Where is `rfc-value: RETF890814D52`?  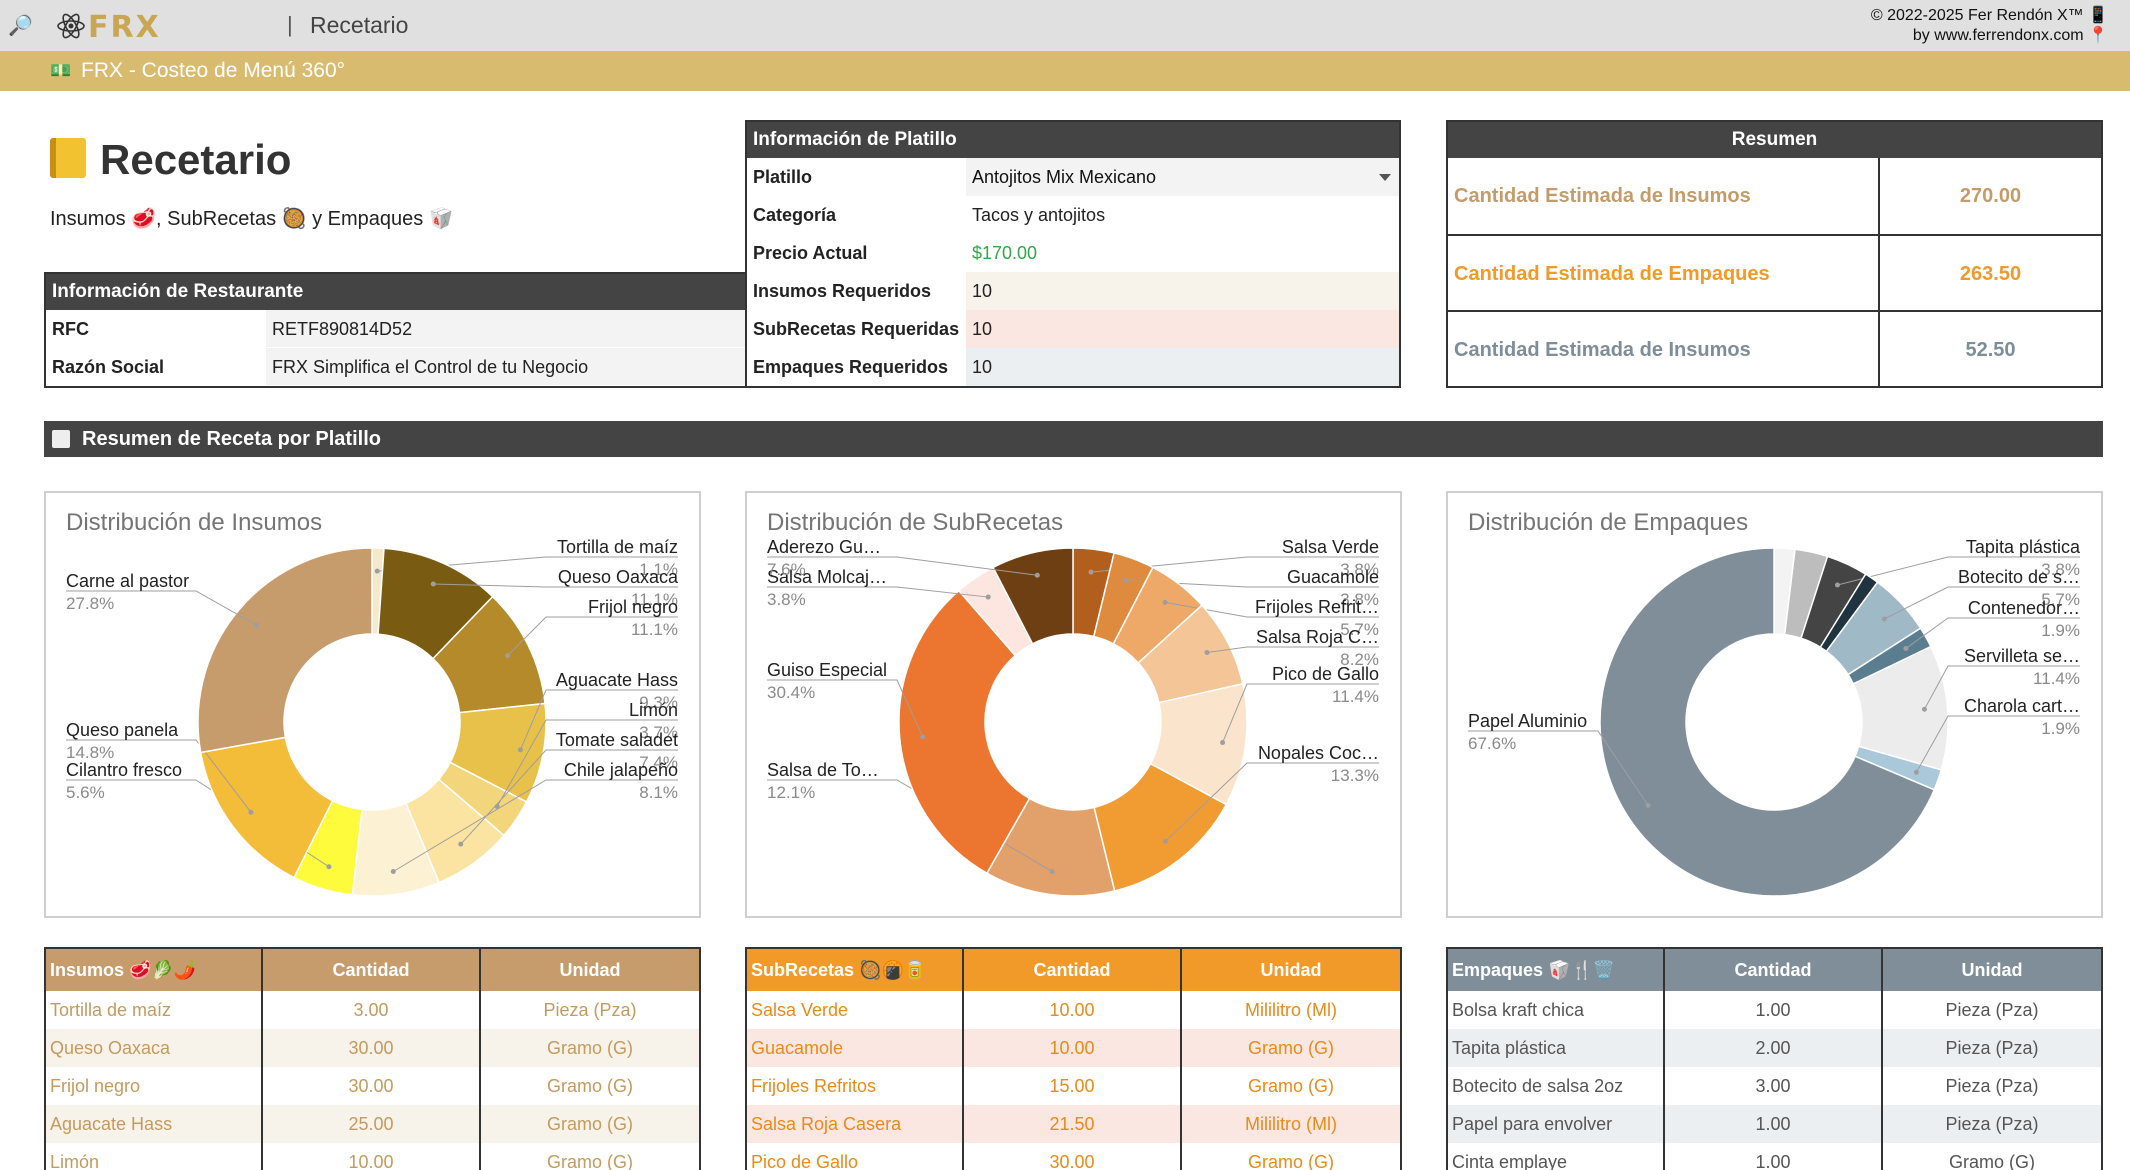 rfc-value: RETF890814D52 is located at coordinates (506, 329).